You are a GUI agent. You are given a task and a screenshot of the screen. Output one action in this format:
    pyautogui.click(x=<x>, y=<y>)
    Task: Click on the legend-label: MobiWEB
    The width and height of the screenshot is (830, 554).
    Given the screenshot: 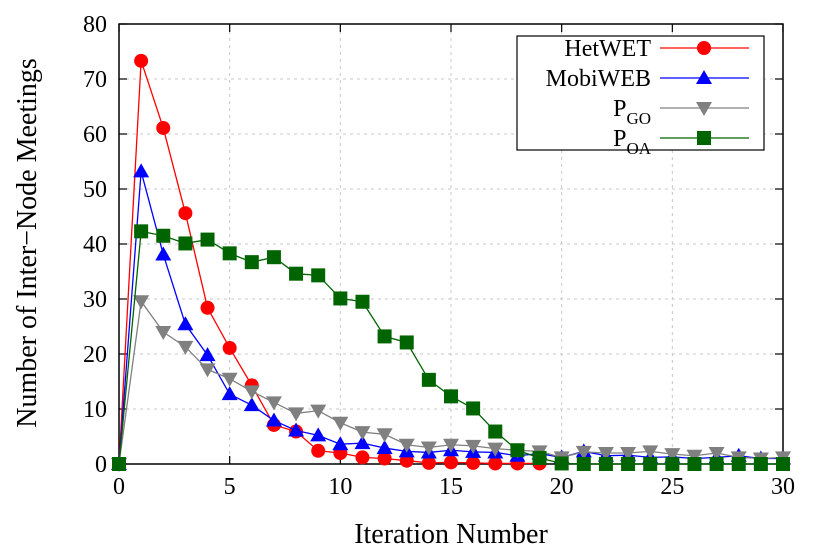 What is the action you would take?
    pyautogui.click(x=598, y=79)
    